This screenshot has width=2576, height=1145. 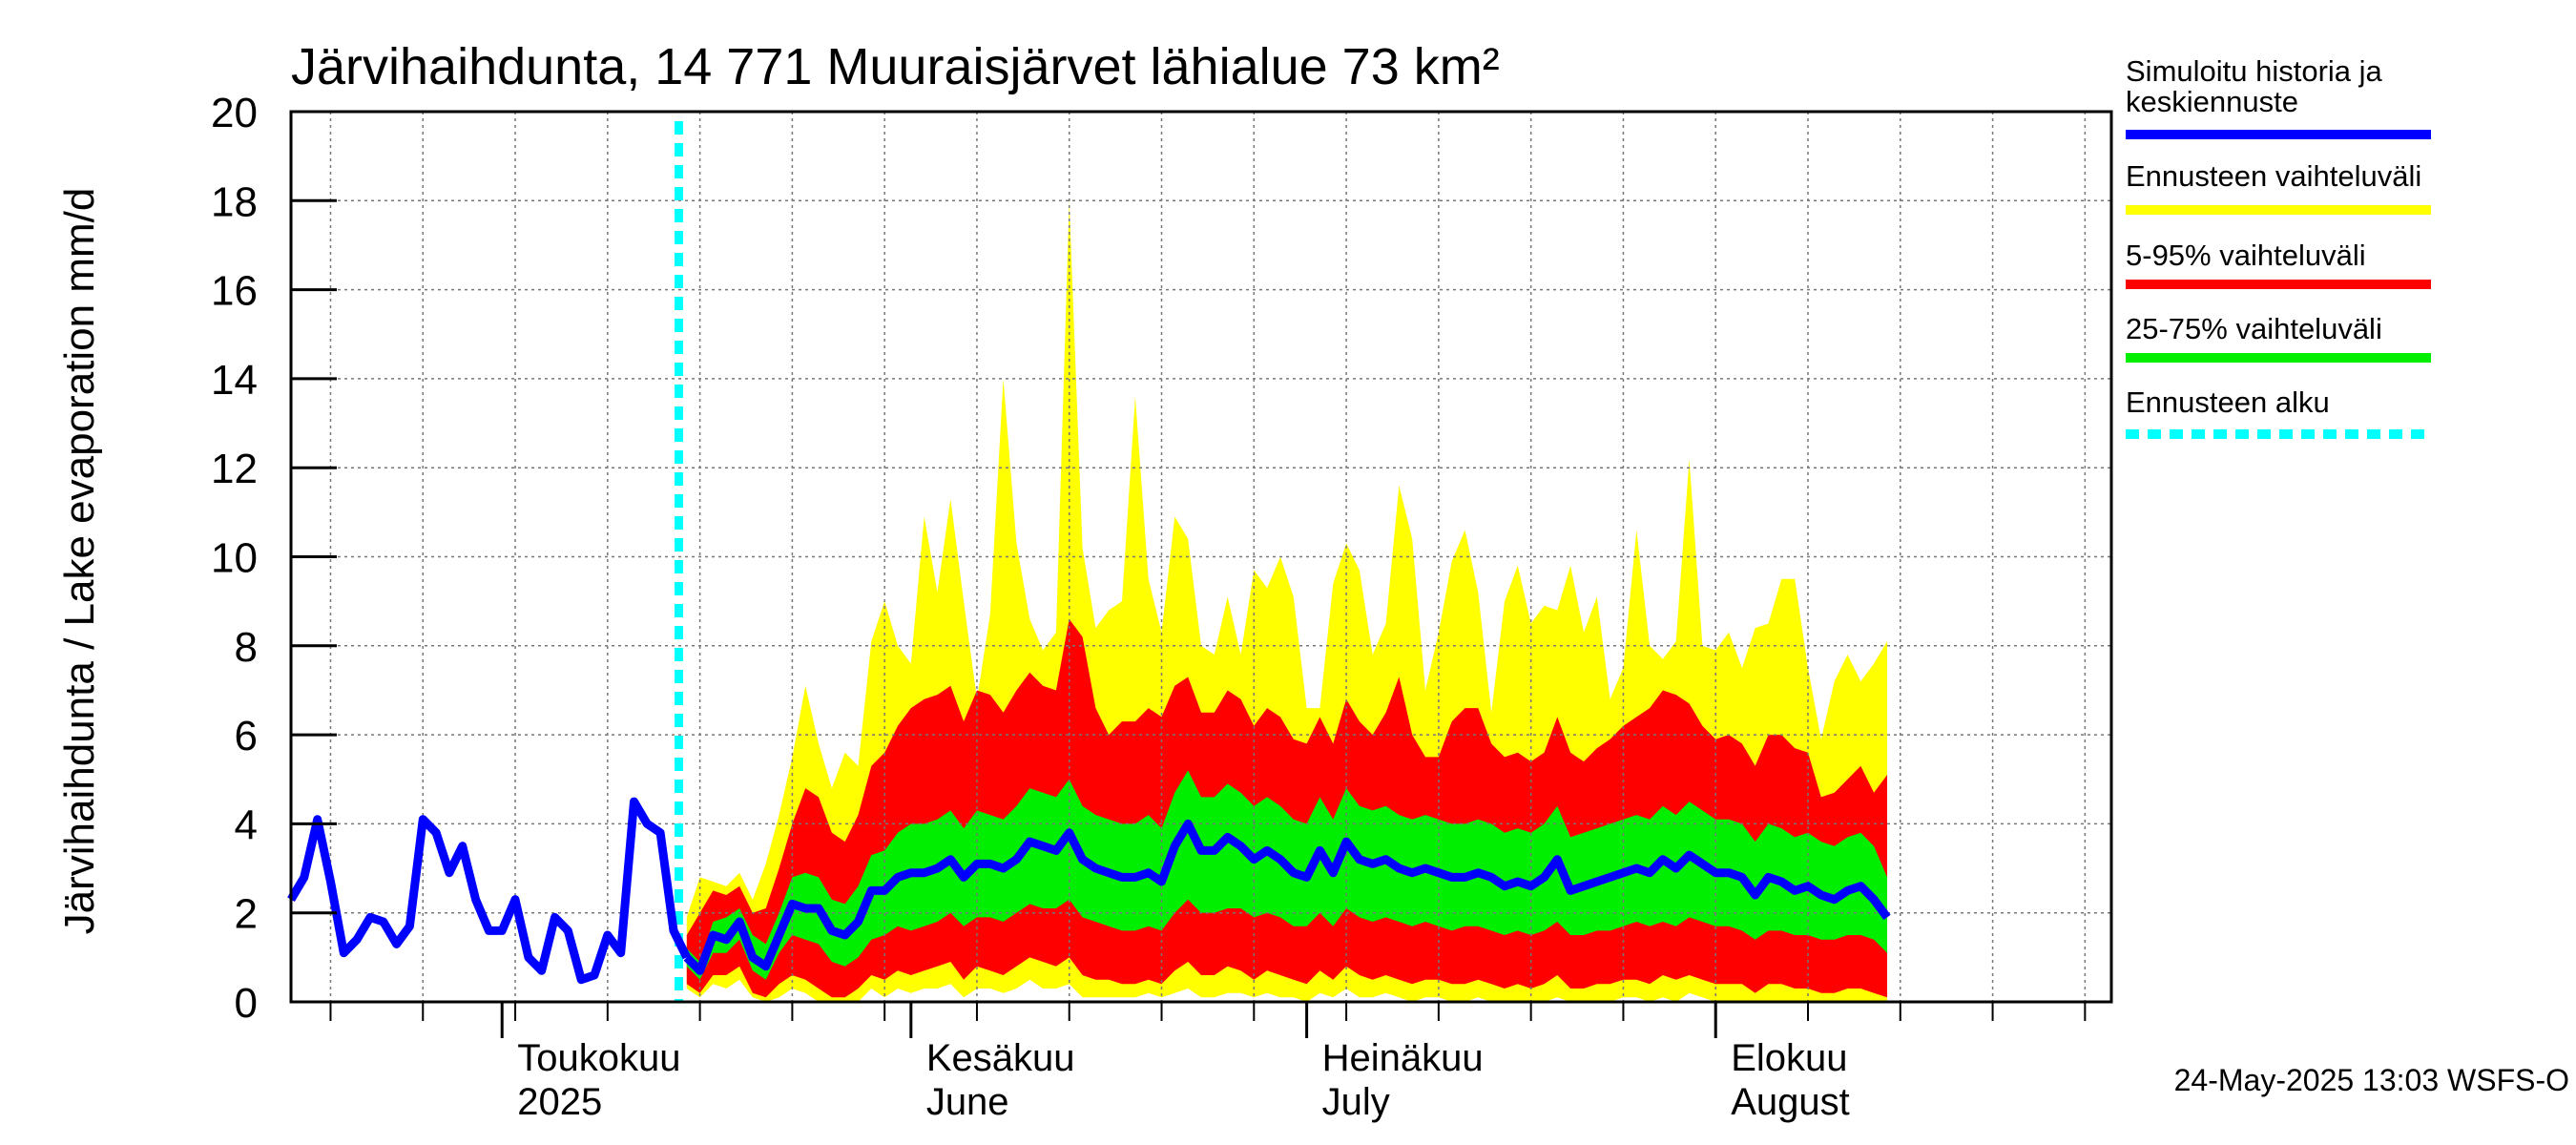 I want to click on legend-label: Ennusteen alku, so click(x=2228, y=402).